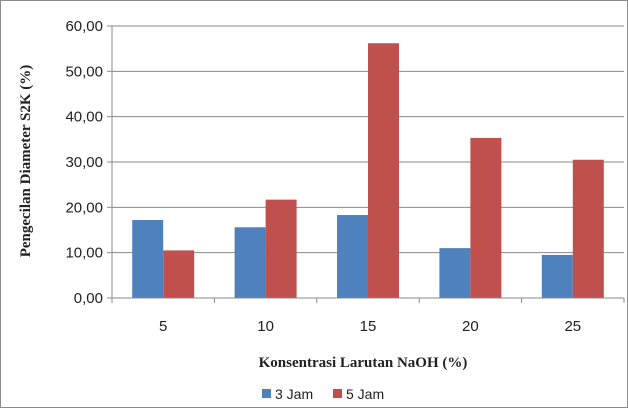 The image size is (628, 412). What do you see at coordinates (84, 207) in the screenshot?
I see `y-tick-label: 20,00` at bounding box center [84, 207].